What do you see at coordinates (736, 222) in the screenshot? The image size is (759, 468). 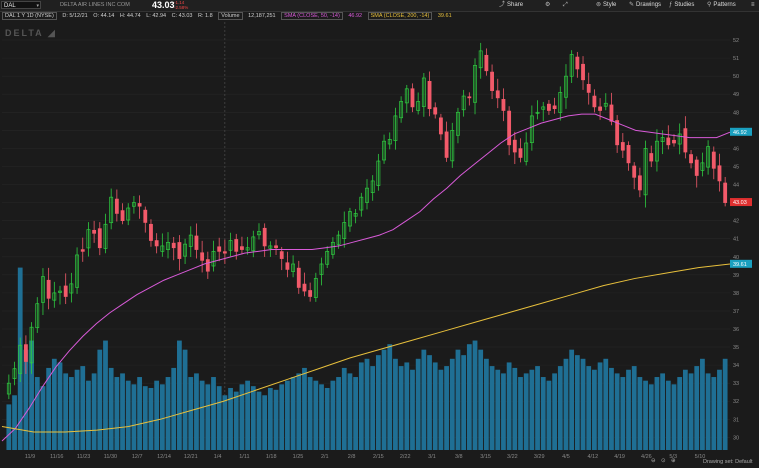 I see `y-tick-label: 42` at bounding box center [736, 222].